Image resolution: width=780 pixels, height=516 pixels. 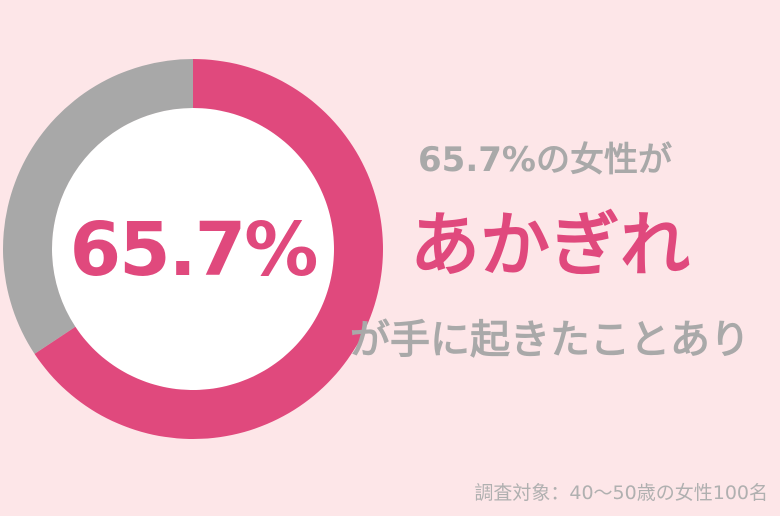 I want to click on center-percentage: 65.7%, so click(x=194, y=250).